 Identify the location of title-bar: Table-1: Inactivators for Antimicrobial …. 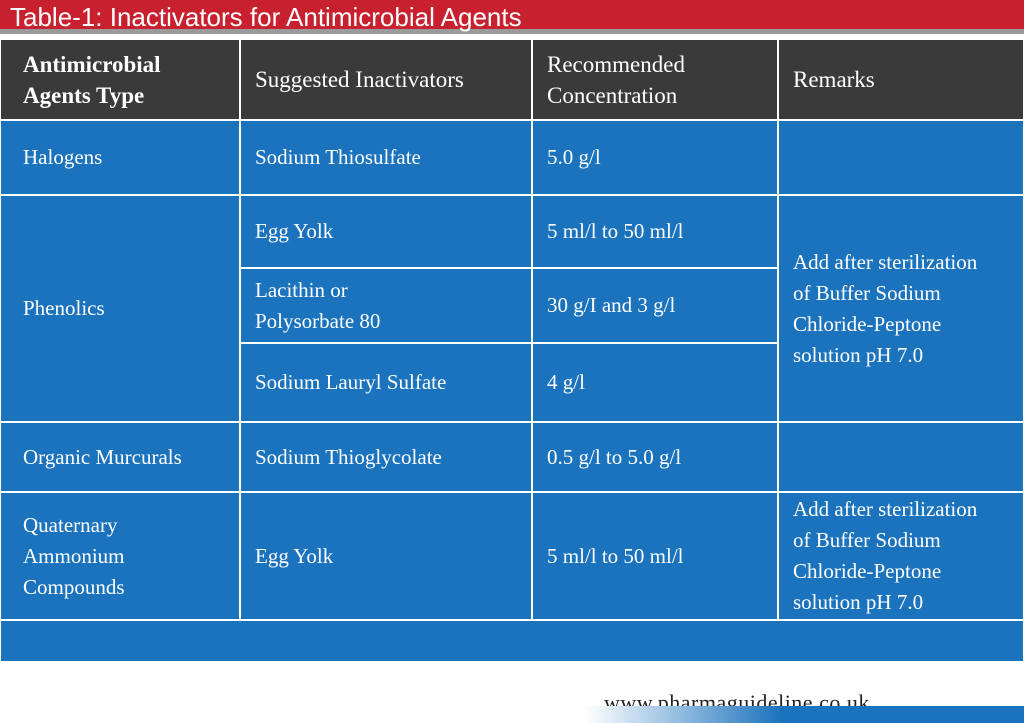
(512, 17).